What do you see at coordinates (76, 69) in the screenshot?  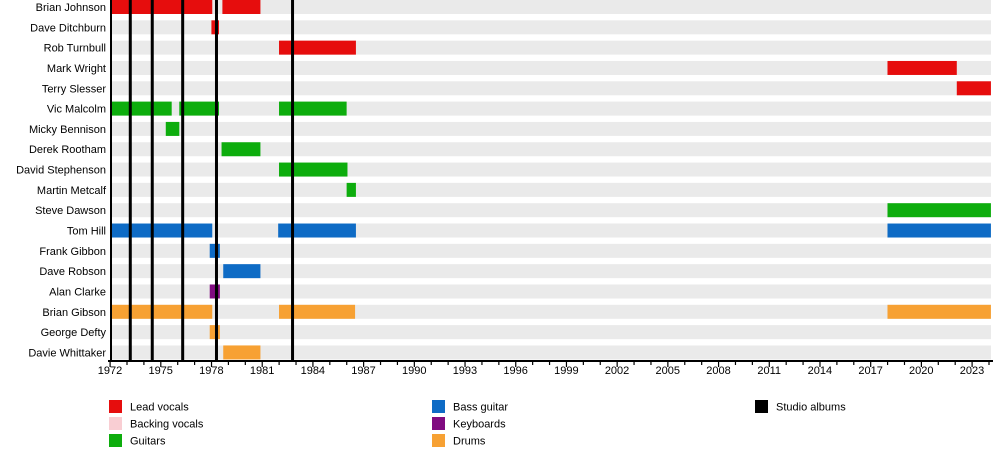 I see `member-label-mark-wright: Mark Wright` at bounding box center [76, 69].